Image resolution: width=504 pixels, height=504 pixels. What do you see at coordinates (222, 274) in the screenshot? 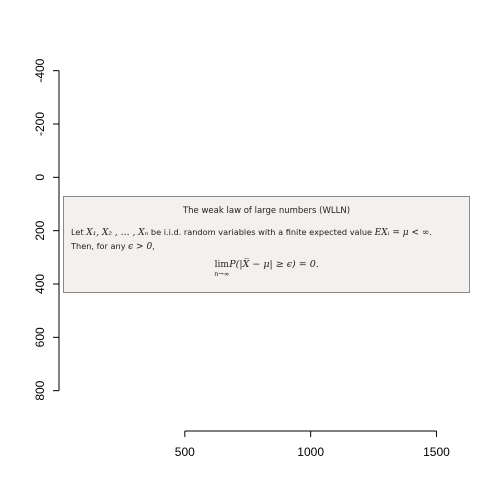
I see `lim-subscript: n→∞` at bounding box center [222, 274].